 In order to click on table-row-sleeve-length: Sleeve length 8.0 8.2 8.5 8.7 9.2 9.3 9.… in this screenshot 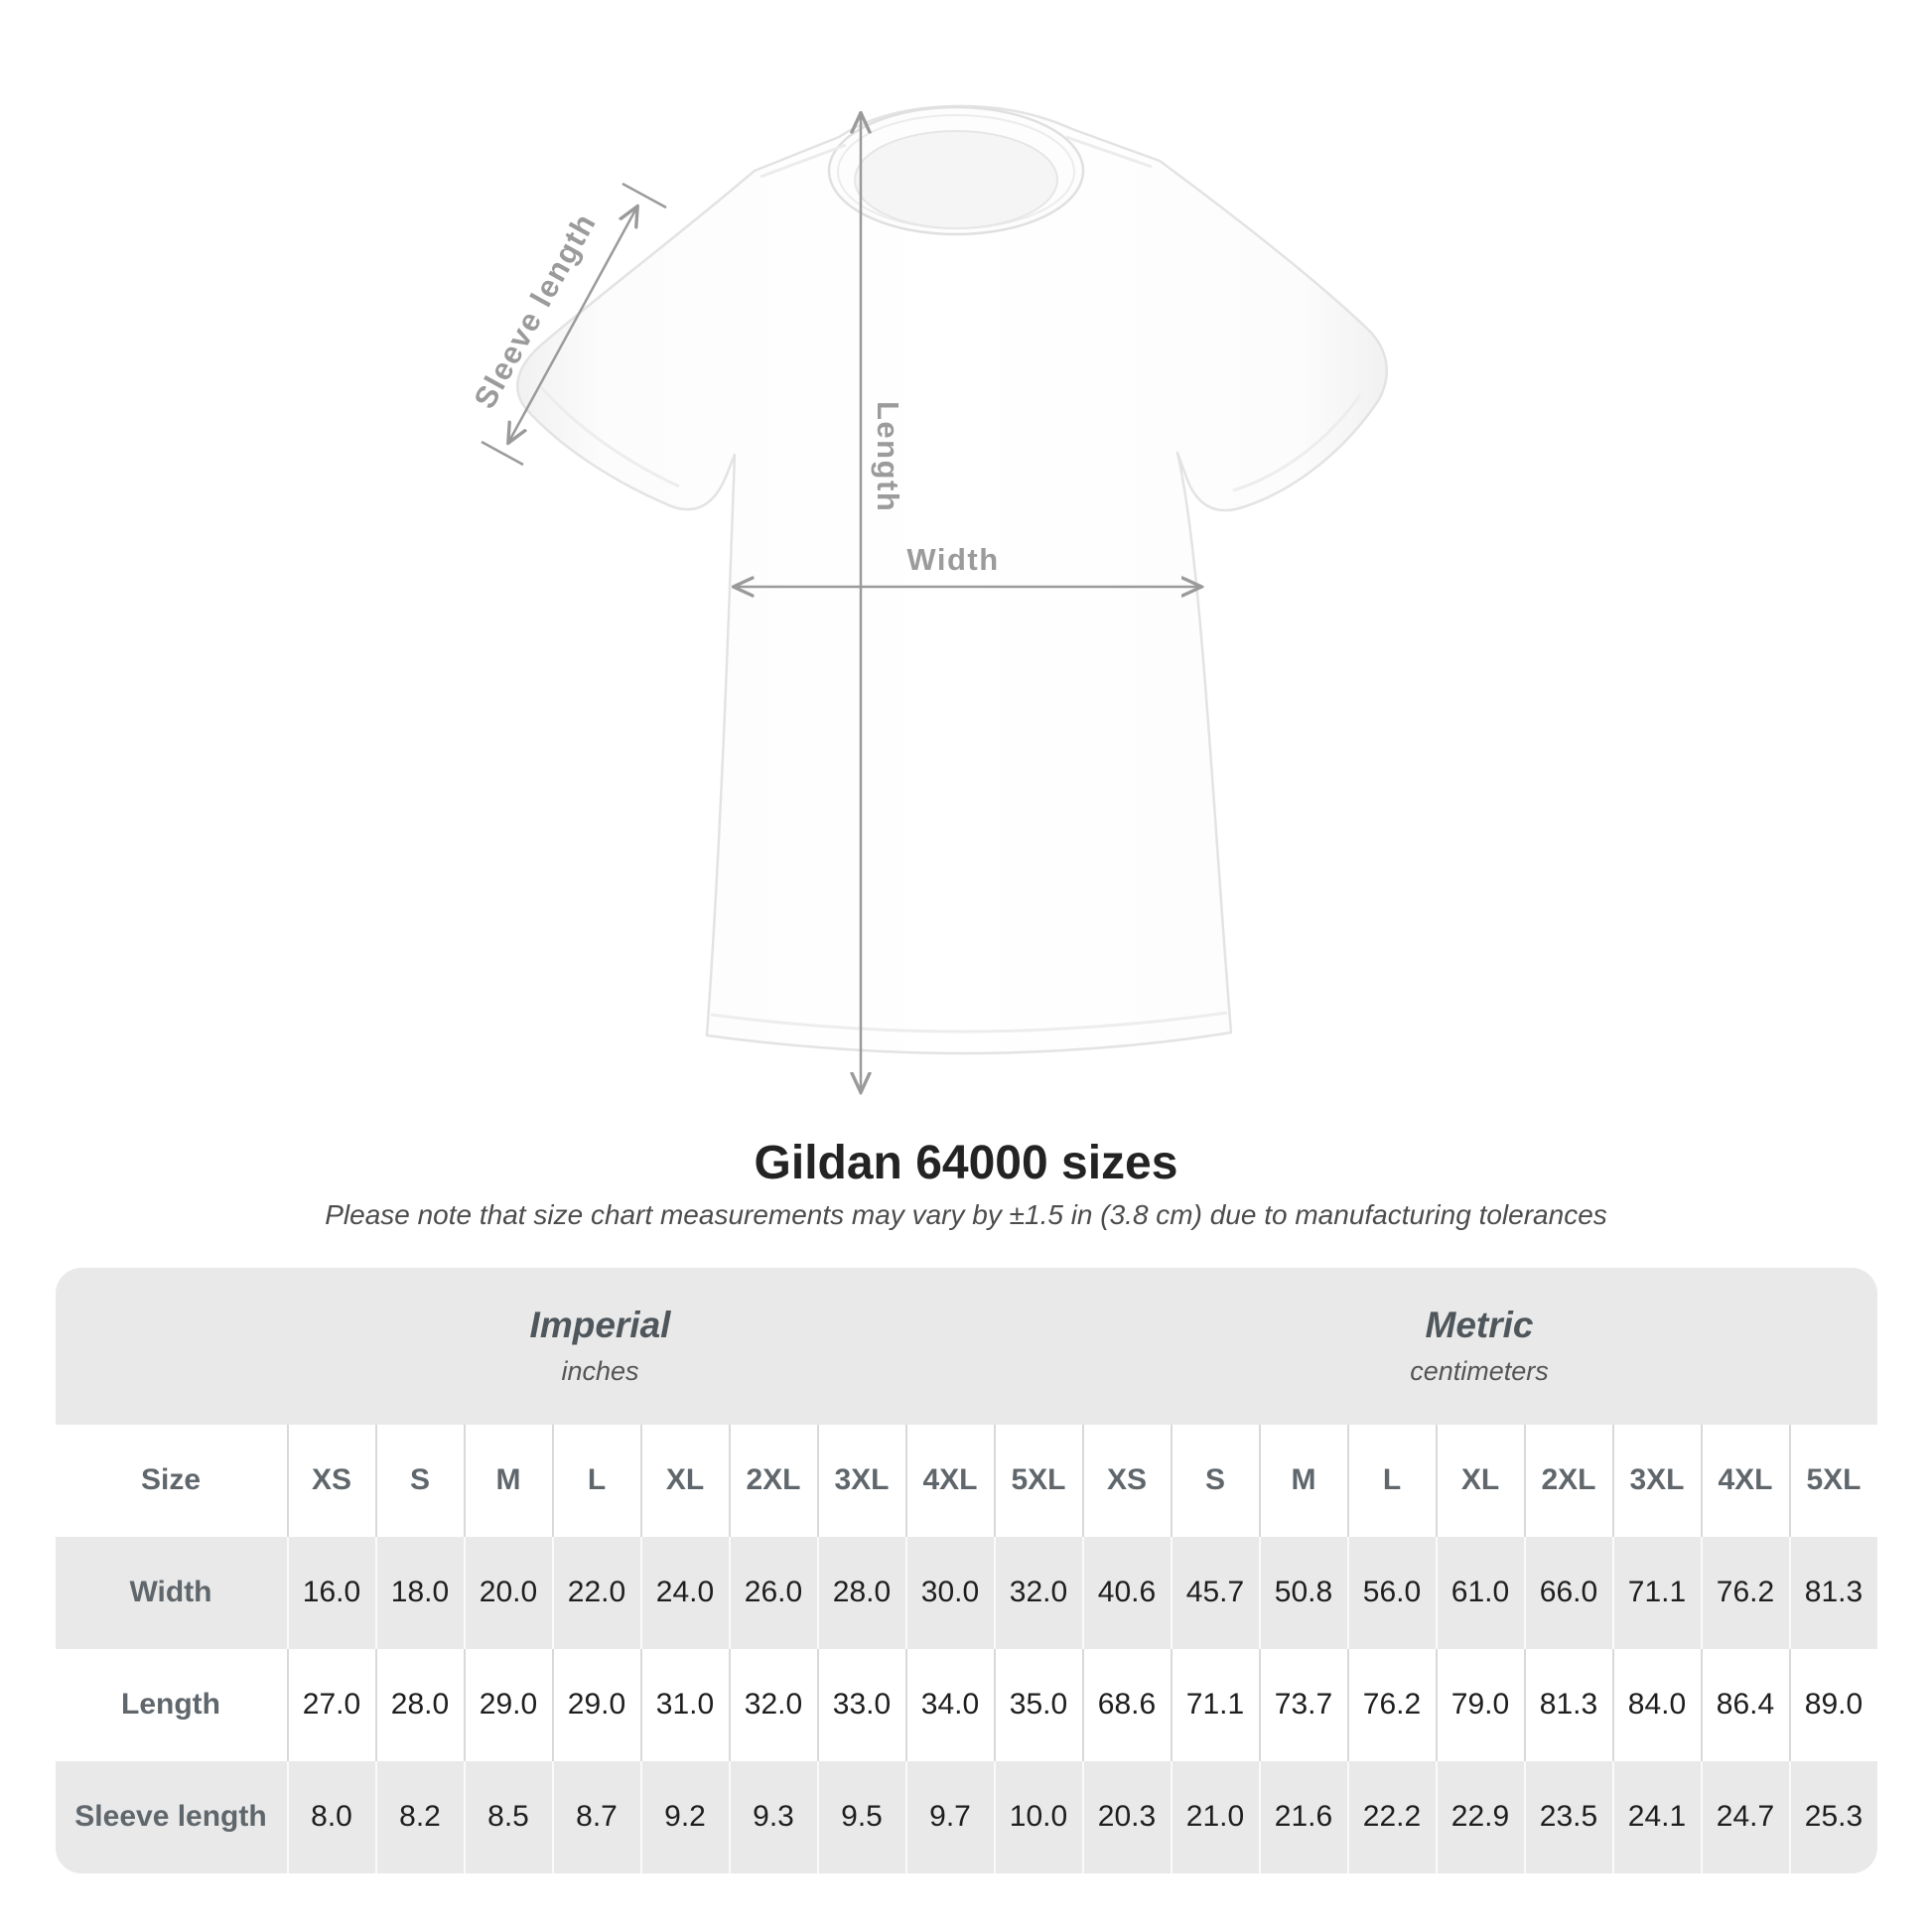, I will do `click(966, 1817)`.